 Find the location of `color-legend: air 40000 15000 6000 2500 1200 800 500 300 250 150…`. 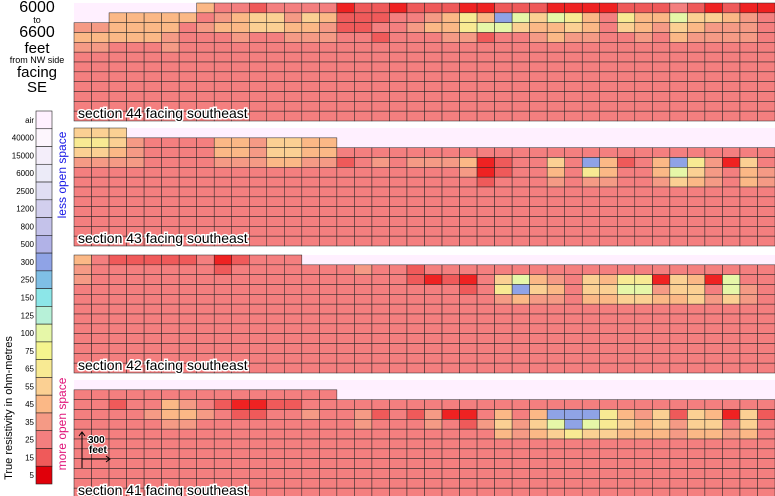

color-legend: air 40000 15000 6000 2500 1200 800 500 300 250 150… is located at coordinates (37, 302).